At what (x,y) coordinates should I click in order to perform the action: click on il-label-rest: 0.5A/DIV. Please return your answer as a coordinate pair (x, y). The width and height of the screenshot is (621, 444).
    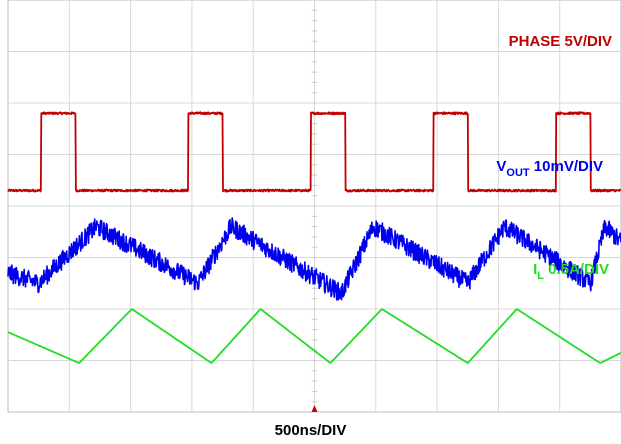
    Looking at the image, I should click on (576, 269).